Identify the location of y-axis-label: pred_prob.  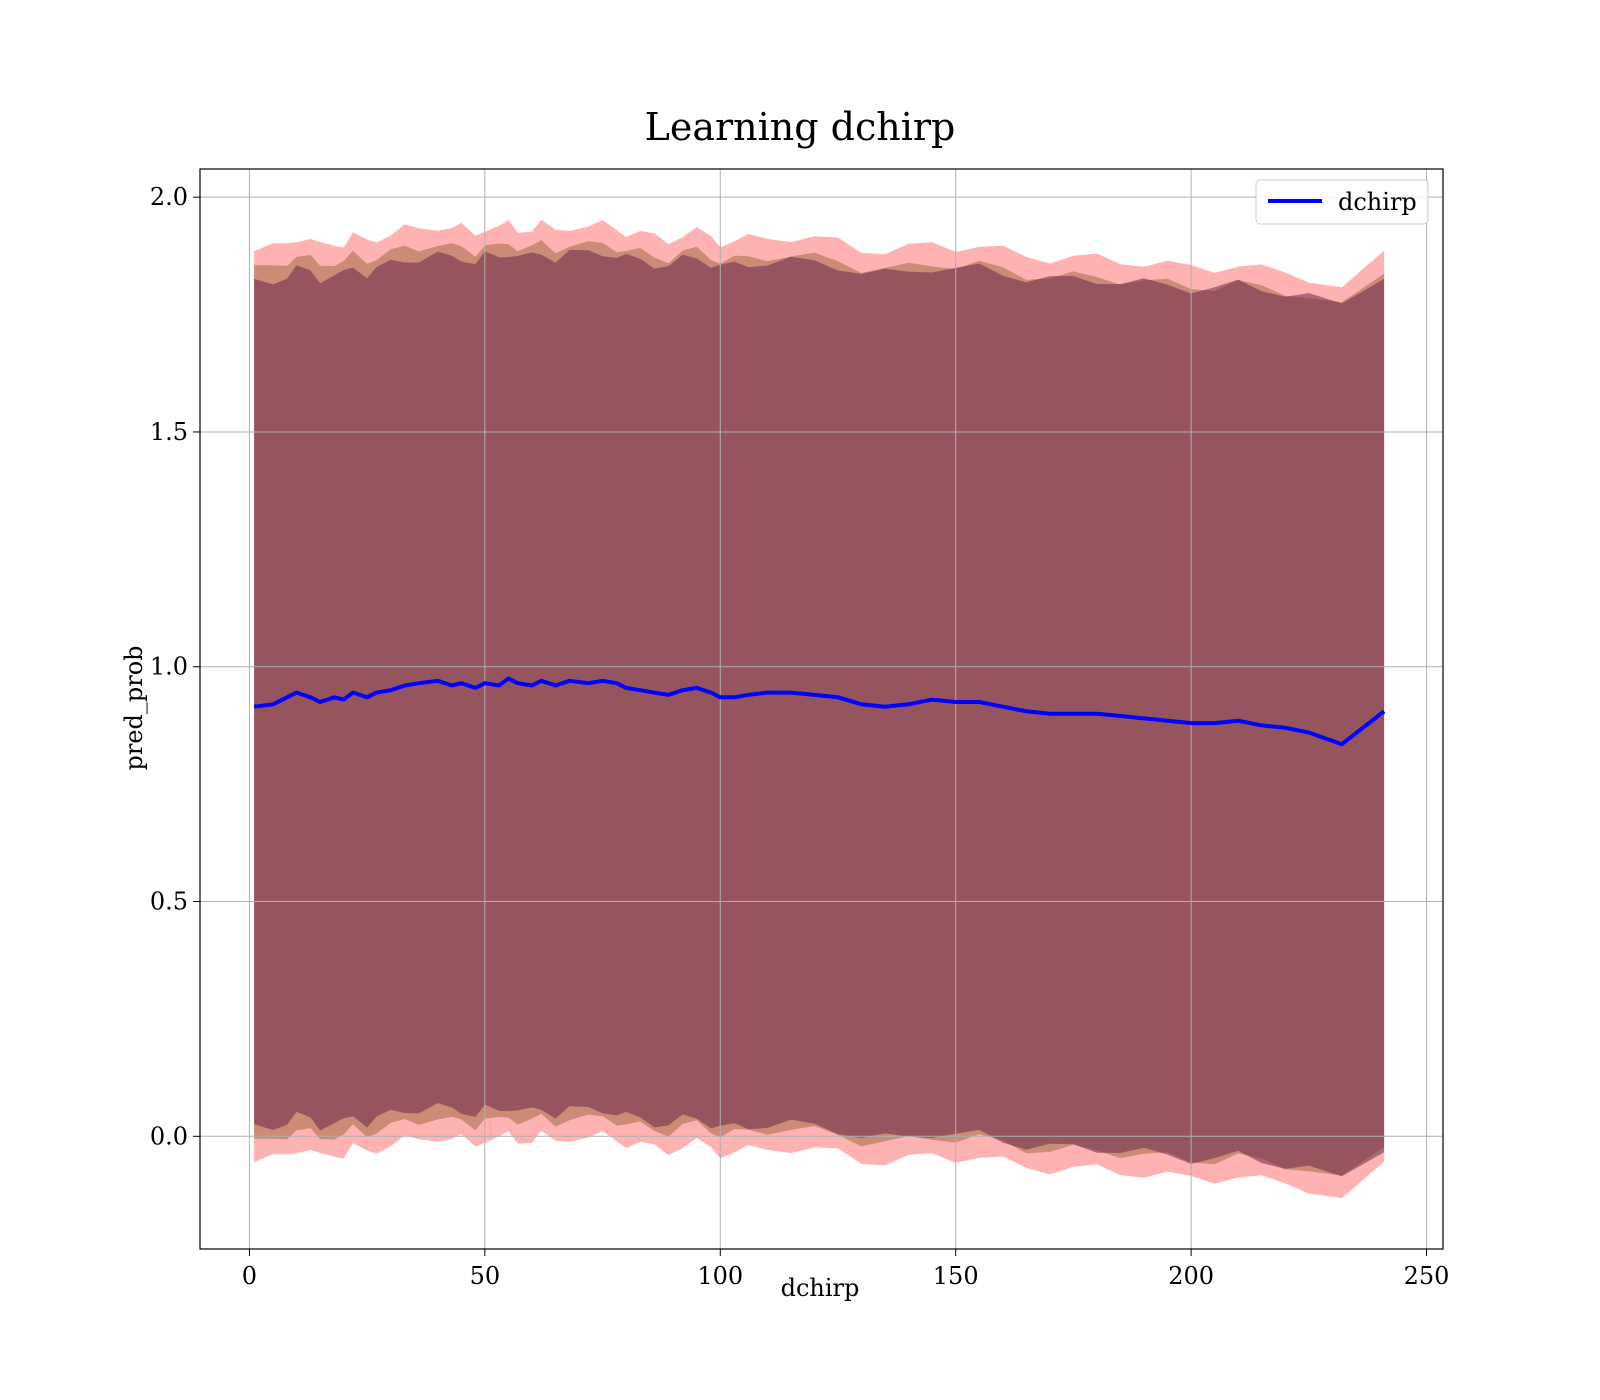
(134, 707).